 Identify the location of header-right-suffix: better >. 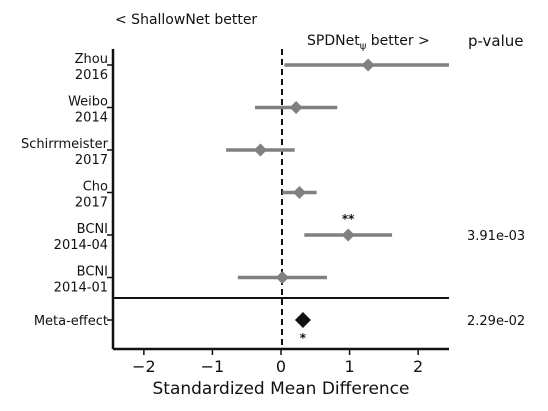
(397, 41).